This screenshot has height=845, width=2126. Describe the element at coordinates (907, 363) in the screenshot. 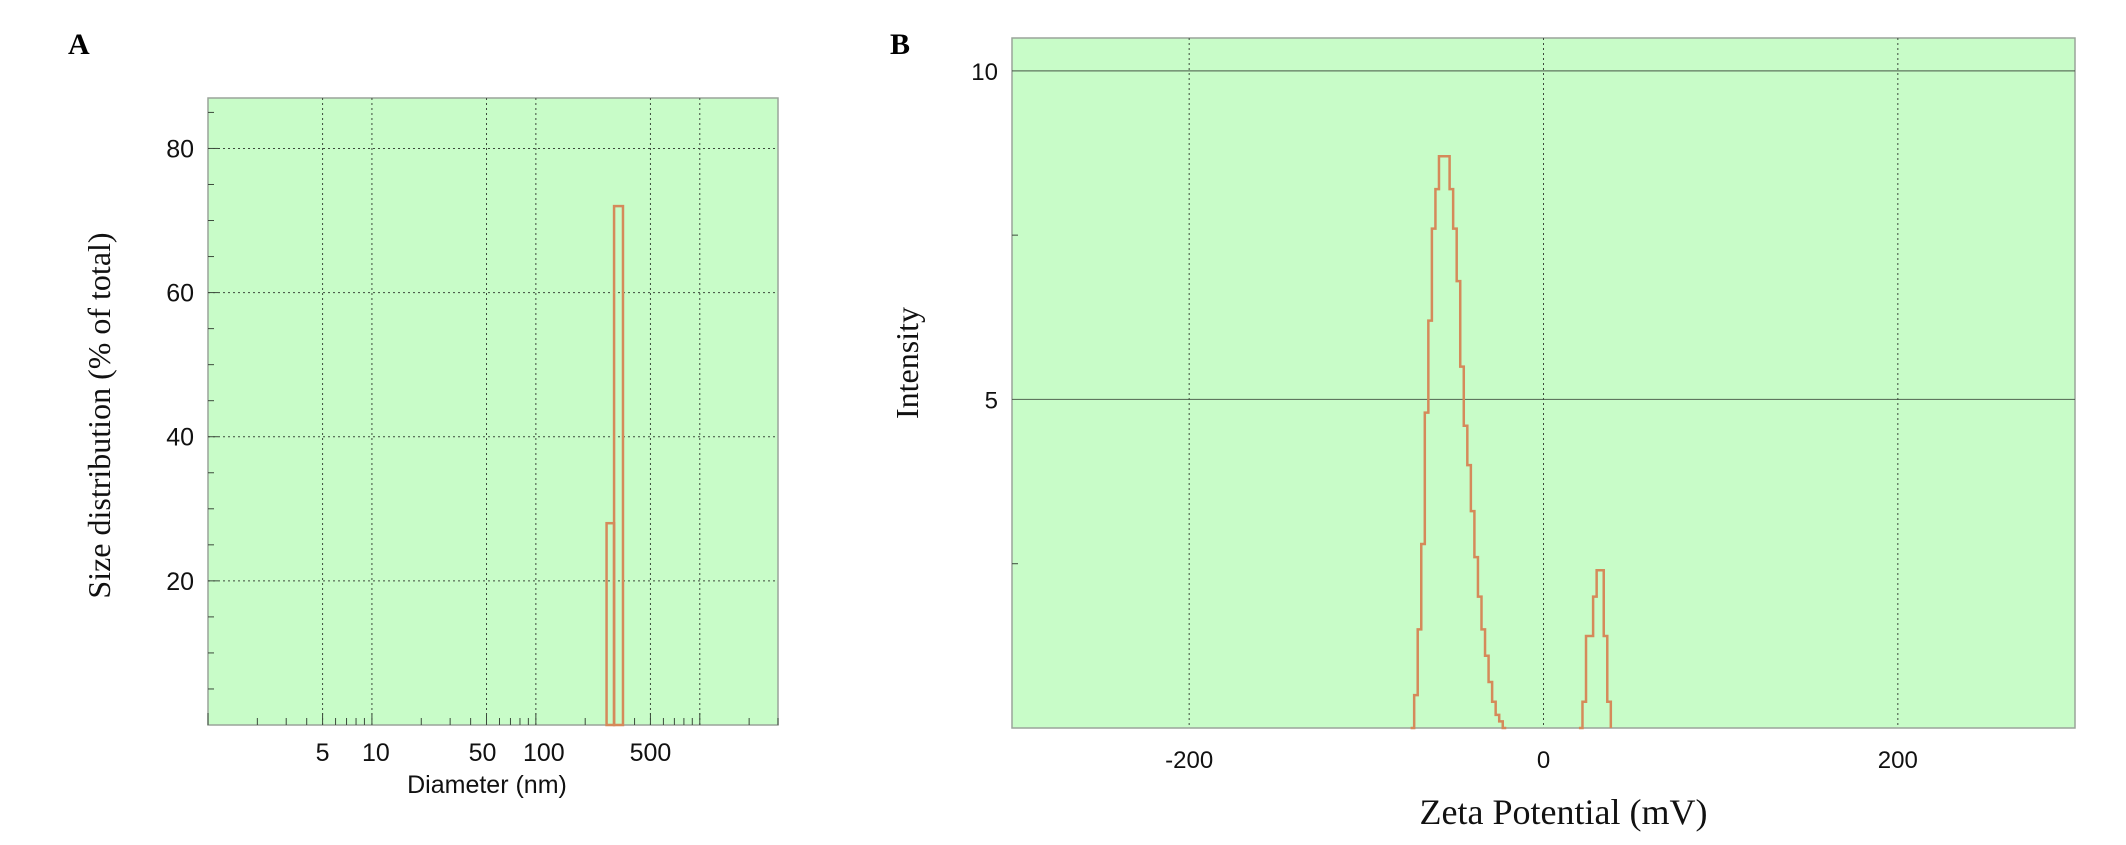

I see `y-axis-label-b: Intensity` at that location.